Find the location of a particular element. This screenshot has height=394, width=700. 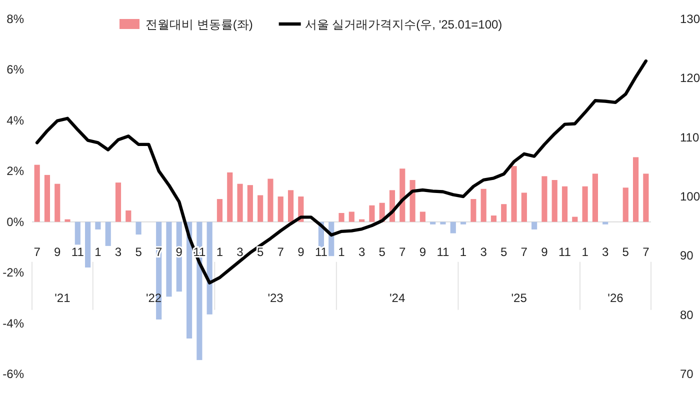

y2-tick-label: 80 is located at coordinates (687, 315).